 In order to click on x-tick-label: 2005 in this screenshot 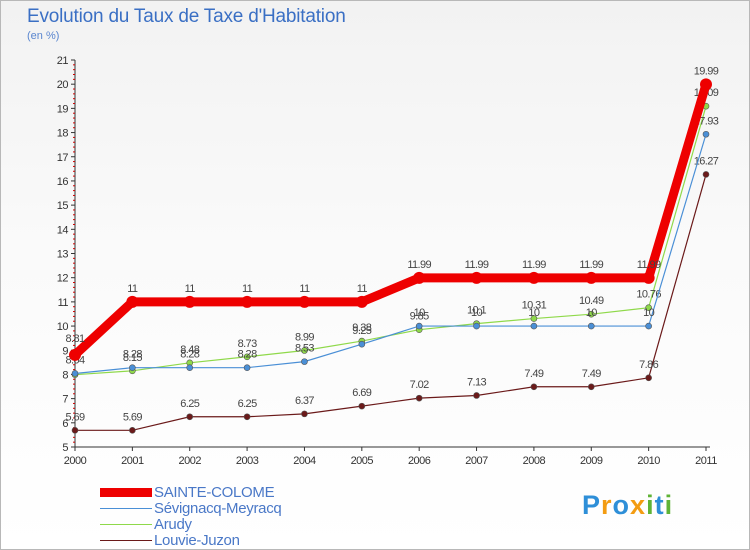, I will do `click(362, 461)`.